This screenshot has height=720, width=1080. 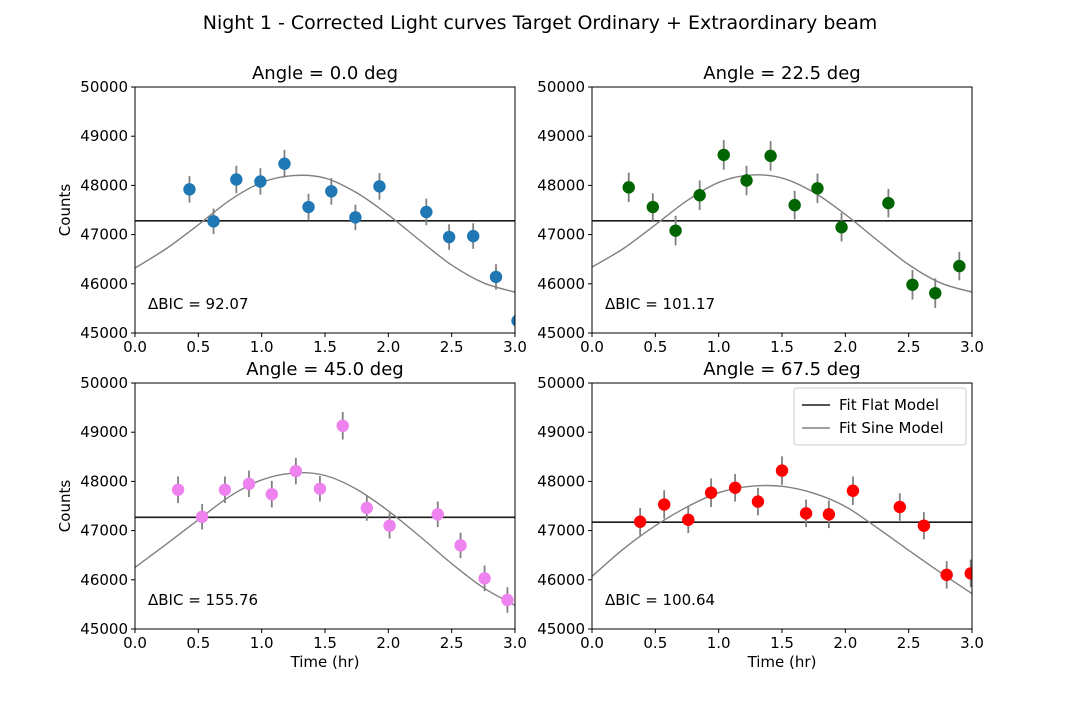 I want to click on panel-title: Angle = 67.5 deg, so click(x=781, y=369).